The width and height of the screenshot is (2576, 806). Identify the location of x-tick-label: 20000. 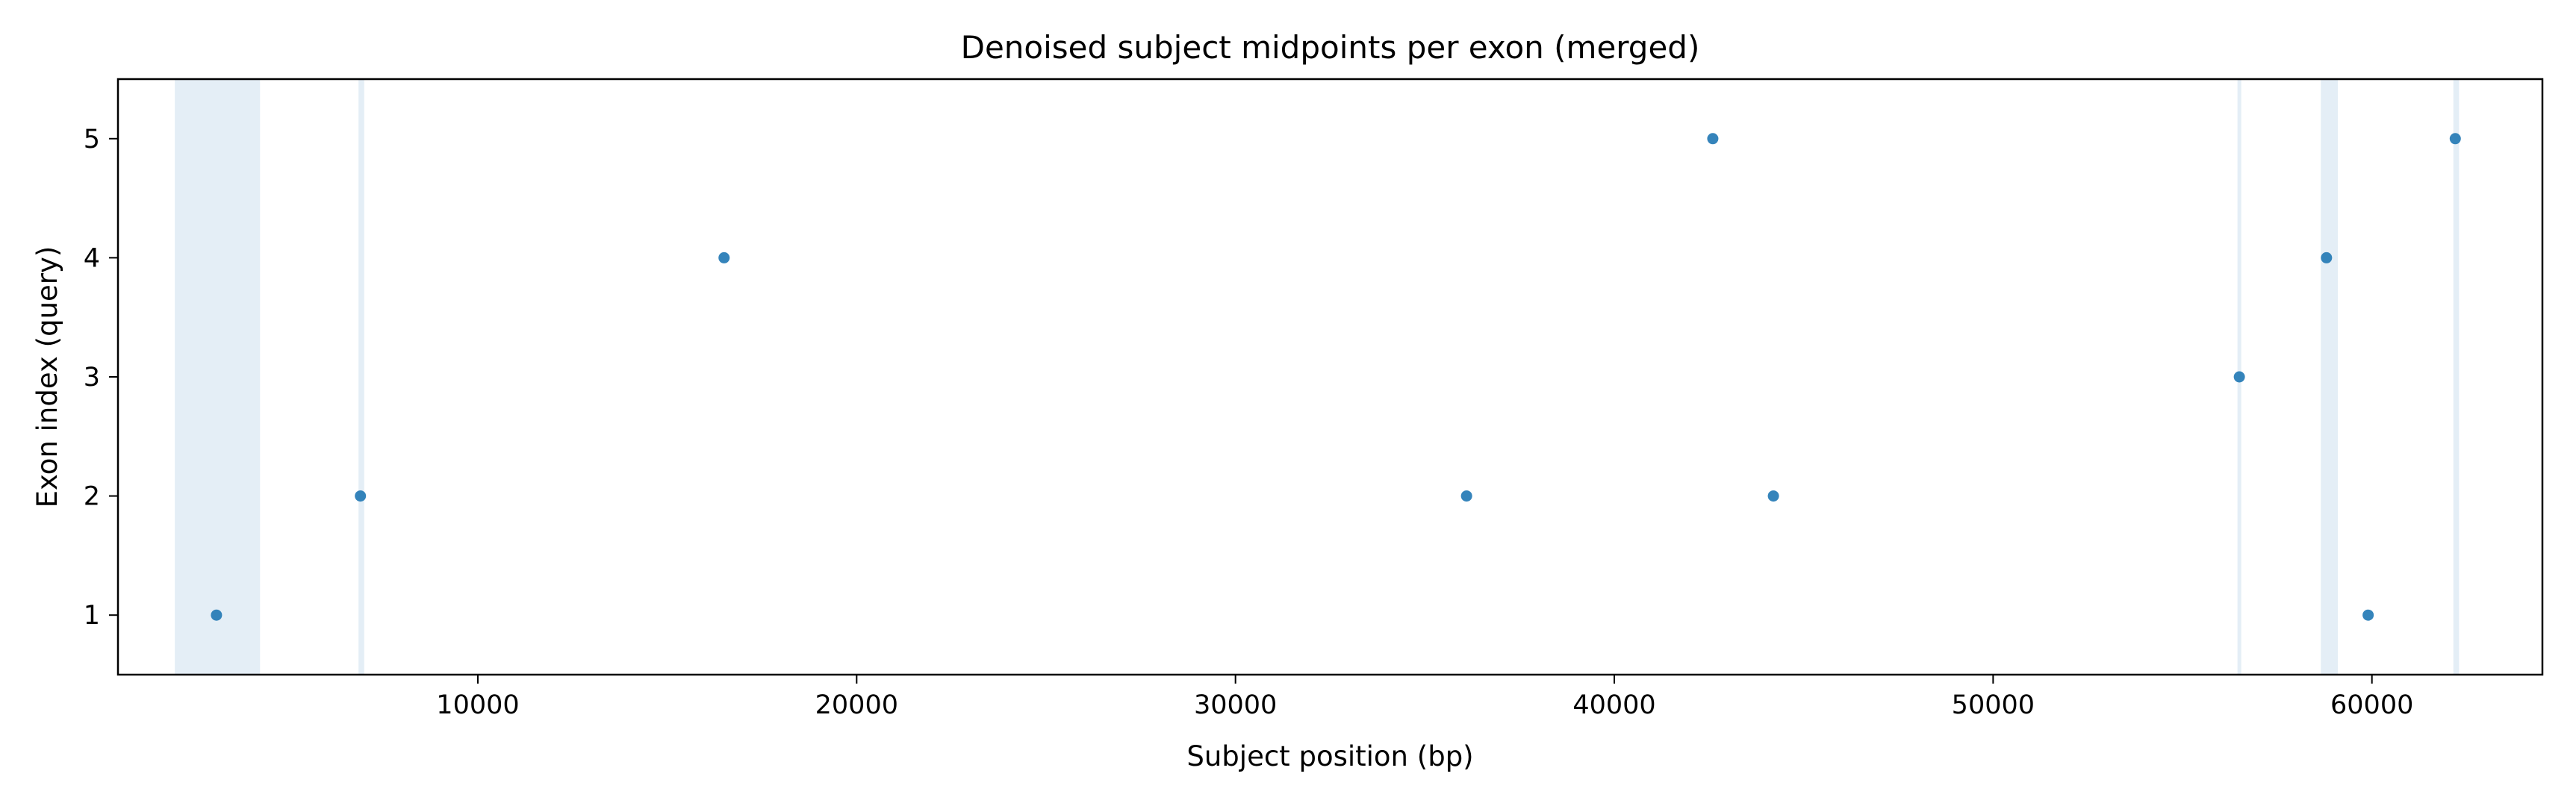
(856, 705).